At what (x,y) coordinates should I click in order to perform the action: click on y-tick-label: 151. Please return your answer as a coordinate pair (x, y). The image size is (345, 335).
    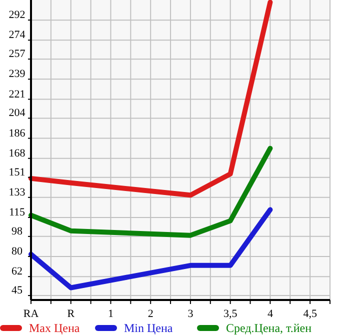
    Looking at the image, I should click on (17, 172).